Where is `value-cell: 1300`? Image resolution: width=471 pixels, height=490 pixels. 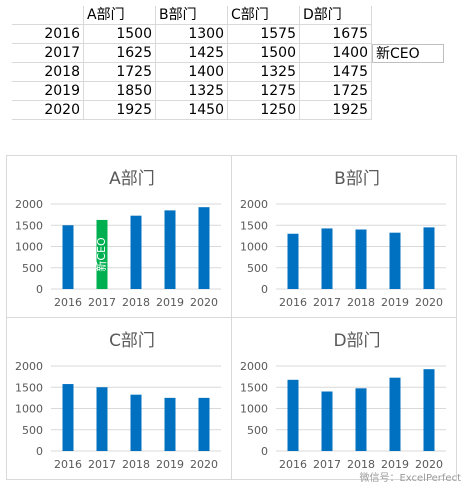 value-cell: 1300 is located at coordinates (192, 34).